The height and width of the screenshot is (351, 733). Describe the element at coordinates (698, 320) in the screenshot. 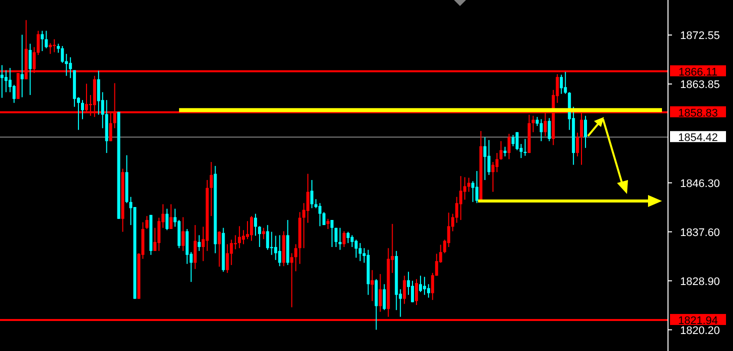

I see `ref-line-label: 1821.94` at that location.